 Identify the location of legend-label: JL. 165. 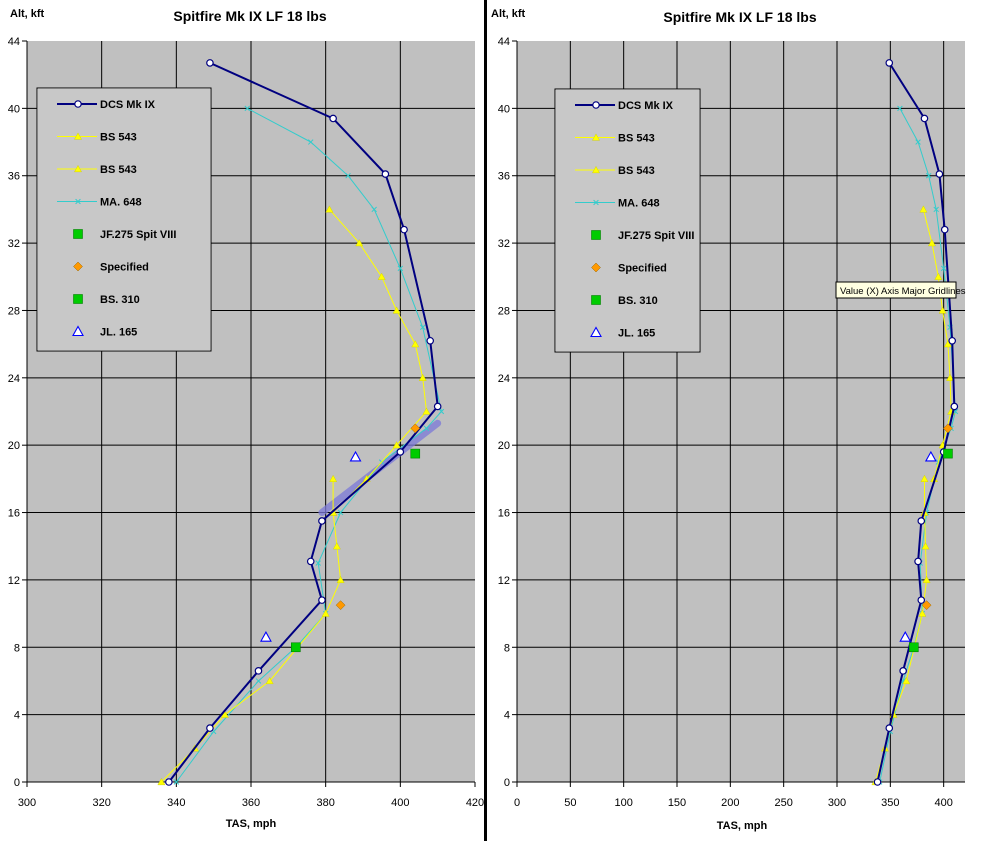
(636, 334).